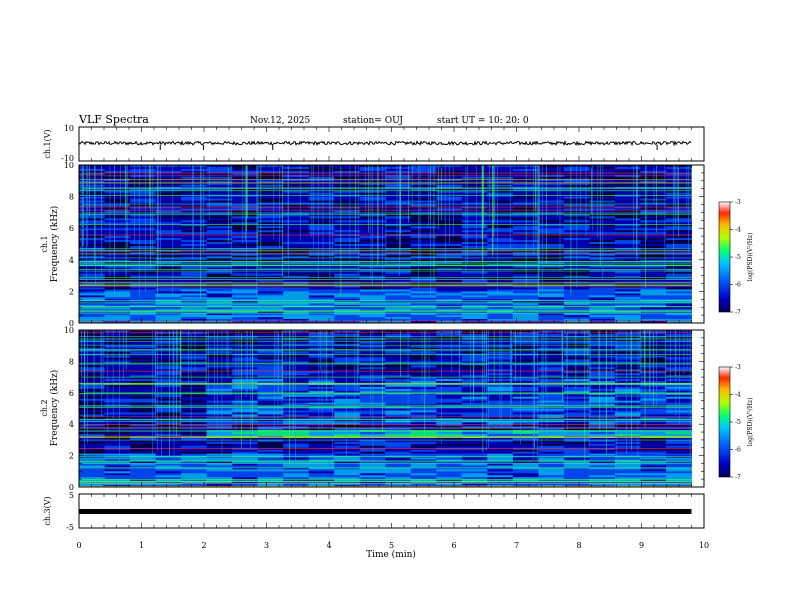 The width and height of the screenshot is (792, 612). Describe the element at coordinates (736, 422) in the screenshot. I see `ch2-colorbar: -3-4-5-6-7 log(PSD)(V²/Hz)` at that location.